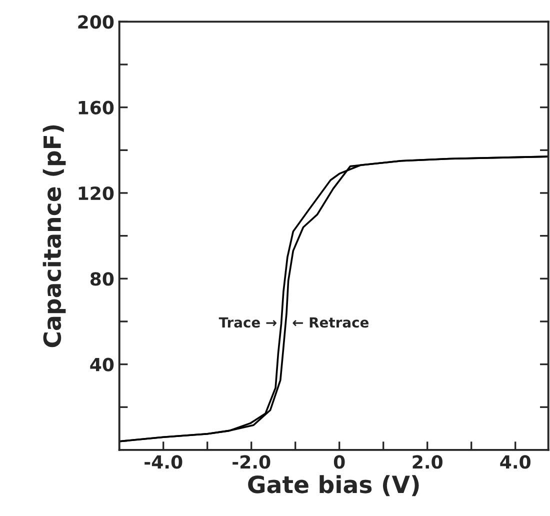 Image resolution: width=550 pixels, height=516 pixels. I want to click on y-tick-label: 200, so click(96, 22).